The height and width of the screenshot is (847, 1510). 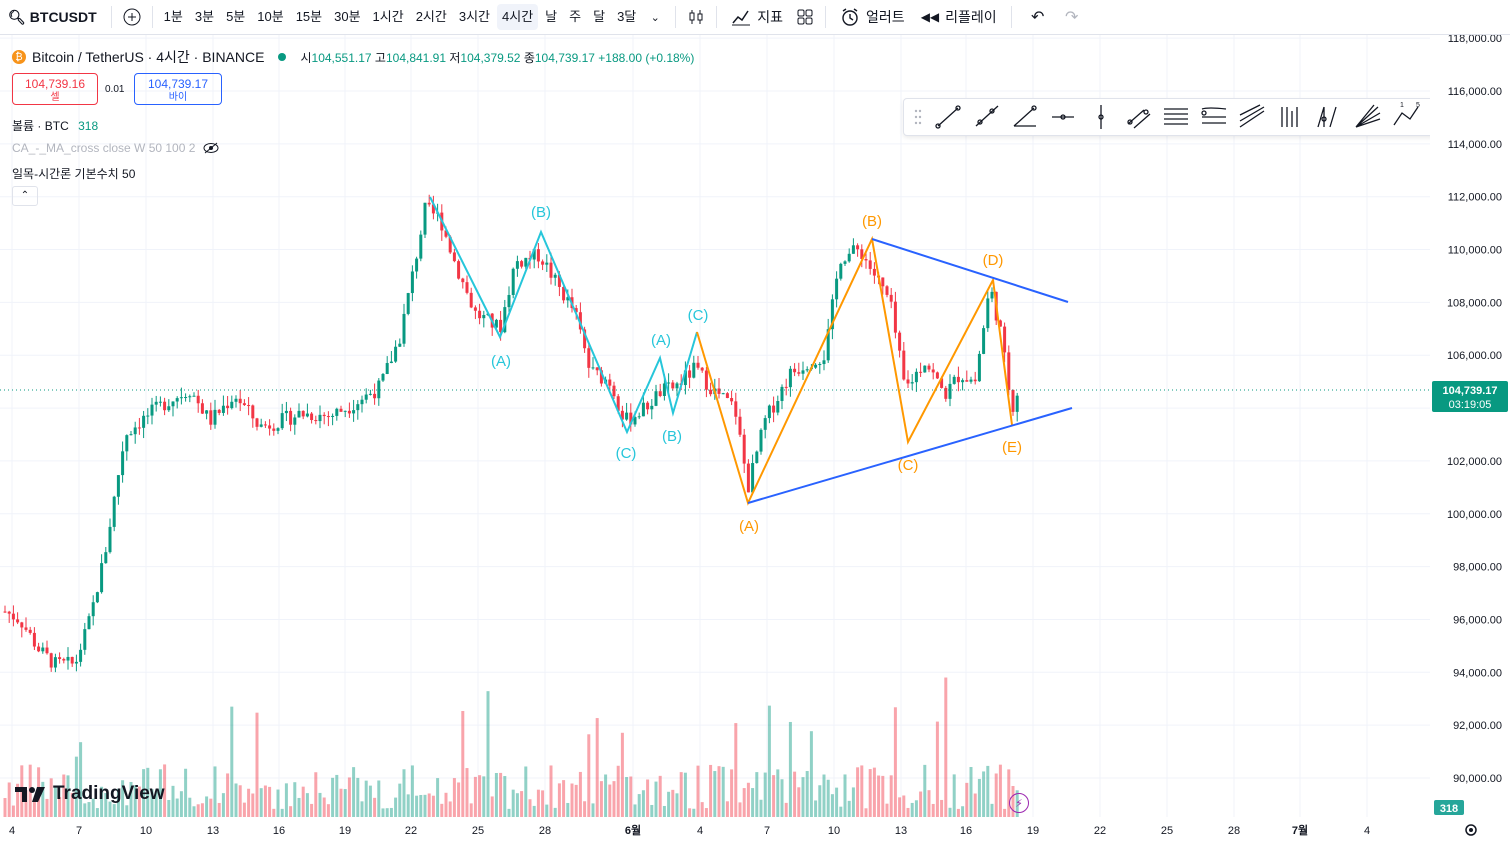 What do you see at coordinates (1176, 116) in the screenshot?
I see `pitchfork-lines-icon` at bounding box center [1176, 116].